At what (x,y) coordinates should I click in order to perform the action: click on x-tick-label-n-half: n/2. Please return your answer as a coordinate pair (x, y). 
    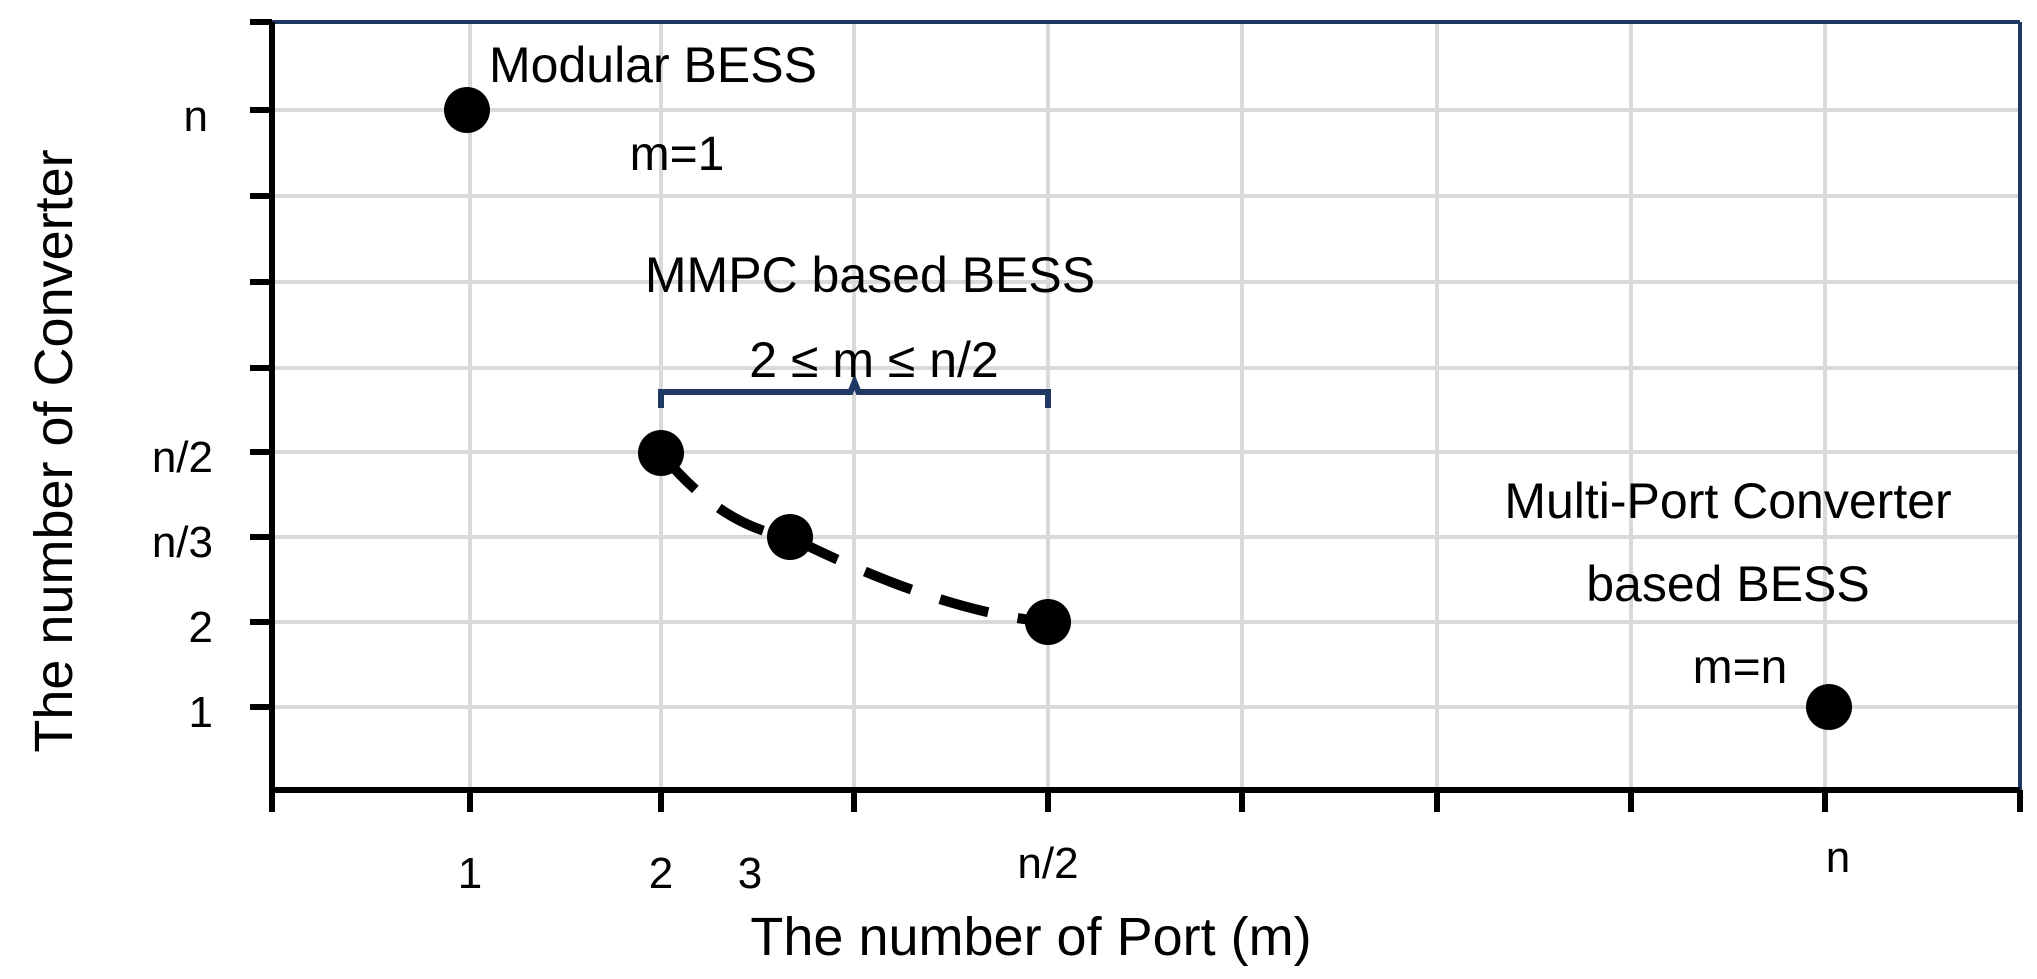
    Looking at the image, I should click on (1047, 863).